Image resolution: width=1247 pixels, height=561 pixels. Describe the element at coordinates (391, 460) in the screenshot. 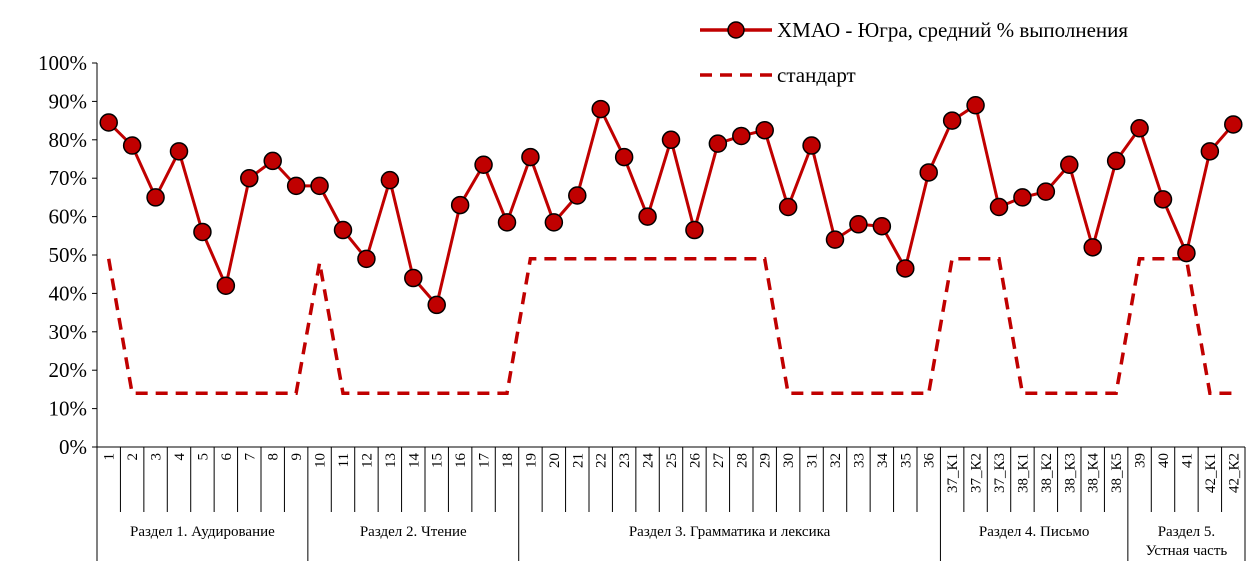

I see `x-tick-label: 13` at that location.